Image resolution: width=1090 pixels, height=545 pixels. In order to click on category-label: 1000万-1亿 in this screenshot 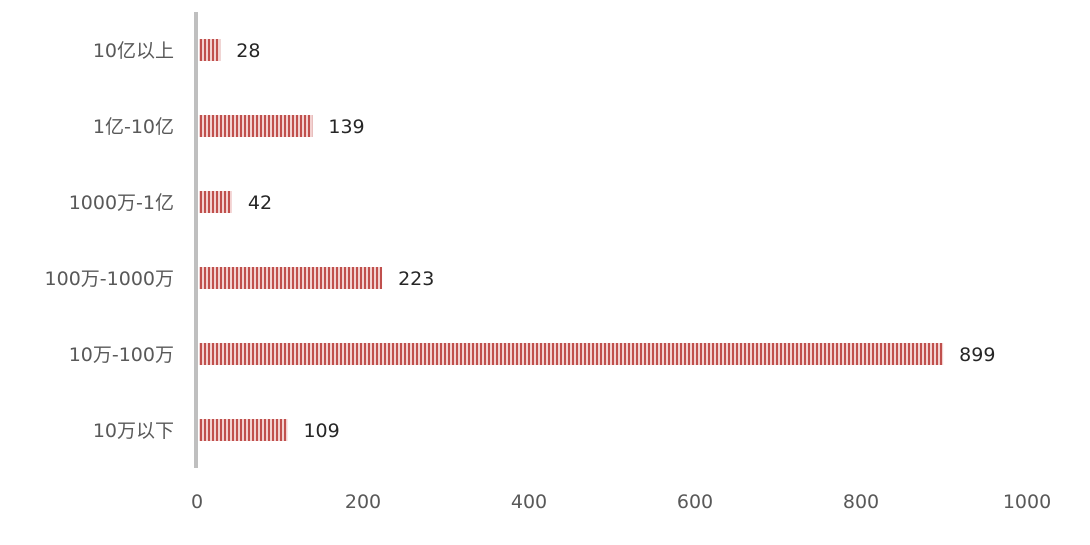, I will do `click(121, 203)`.